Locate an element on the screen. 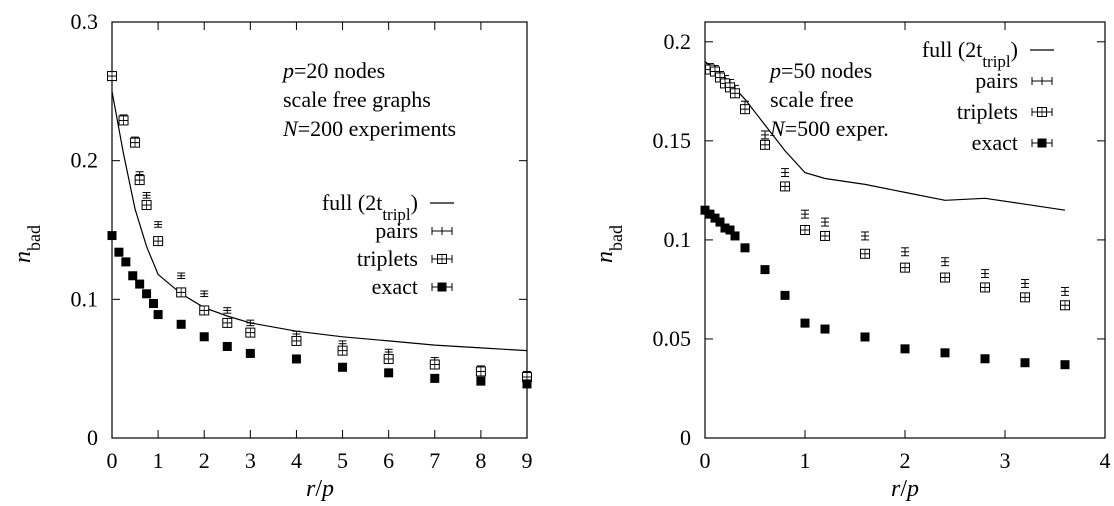 Image resolution: width=1114 pixels, height=506 pixels. annotation-text: p=20 nodes is located at coordinates (333, 70).